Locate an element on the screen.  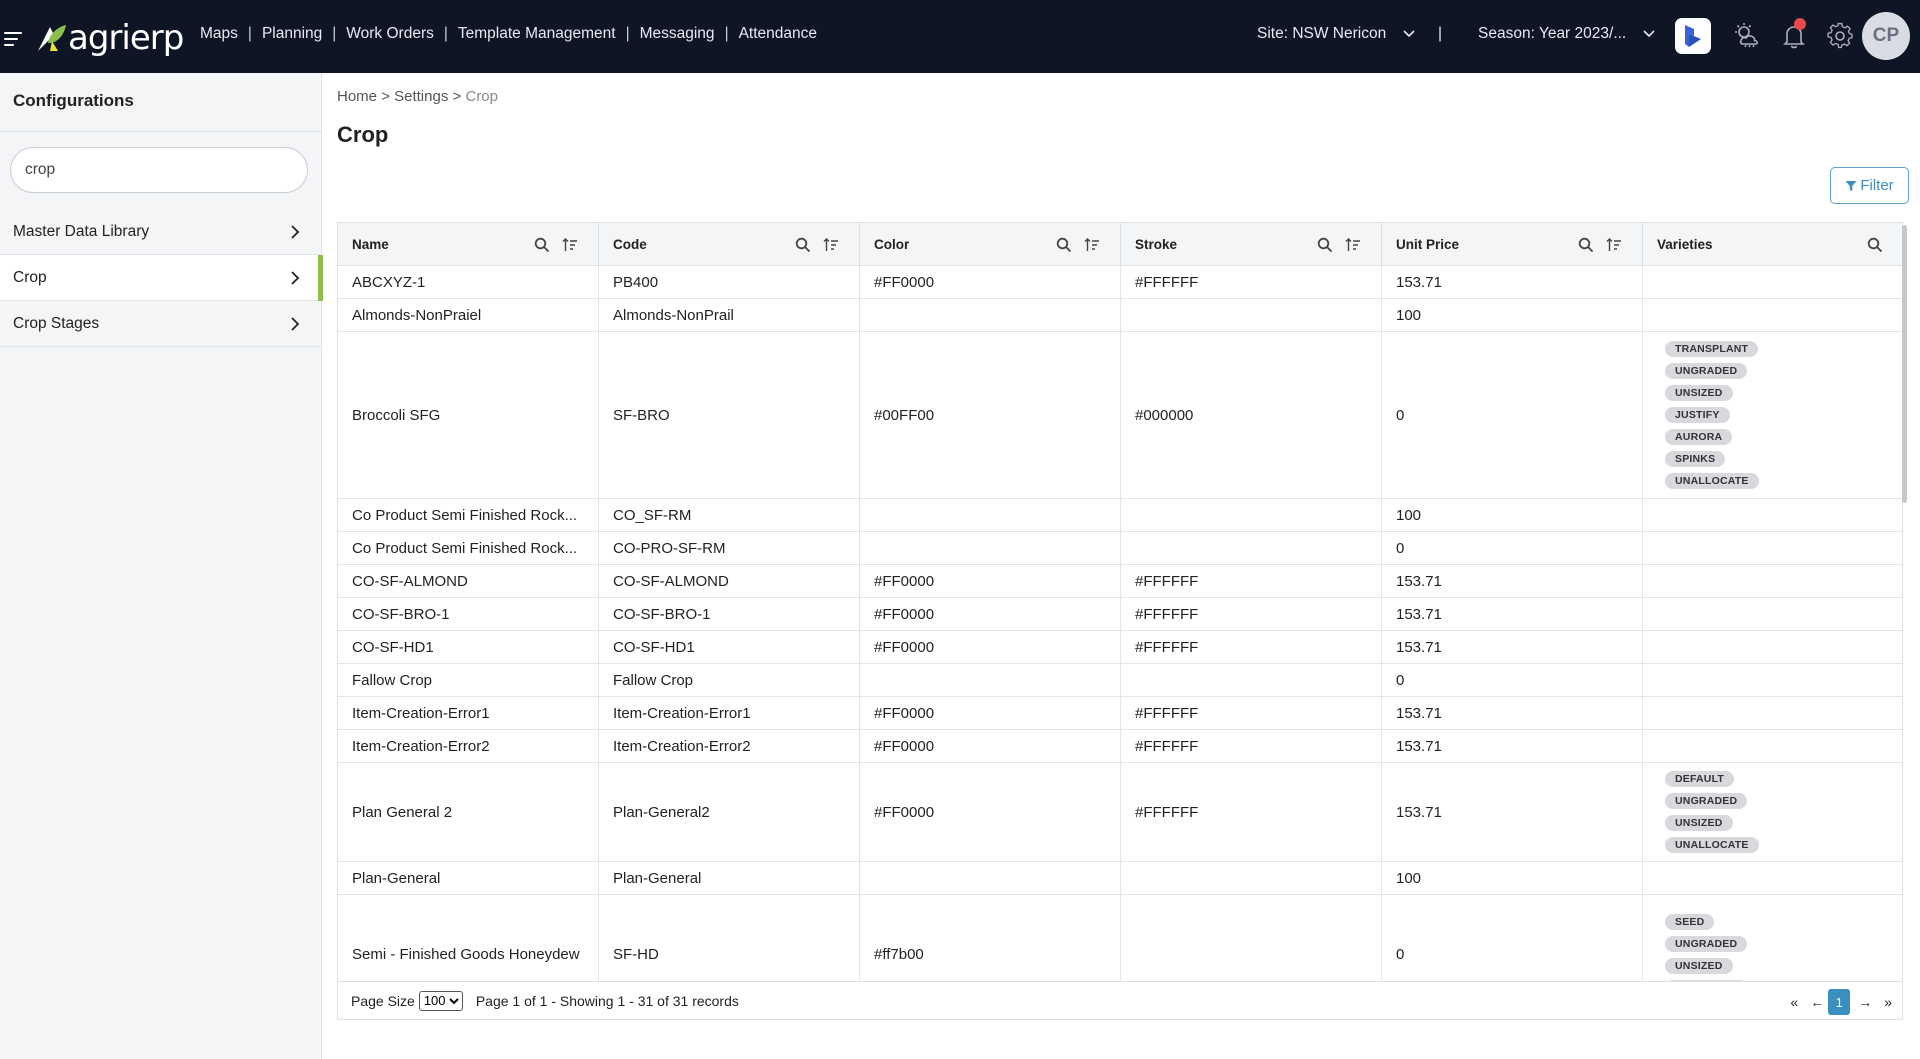
cell-text: 100 is located at coordinates (1409, 515).